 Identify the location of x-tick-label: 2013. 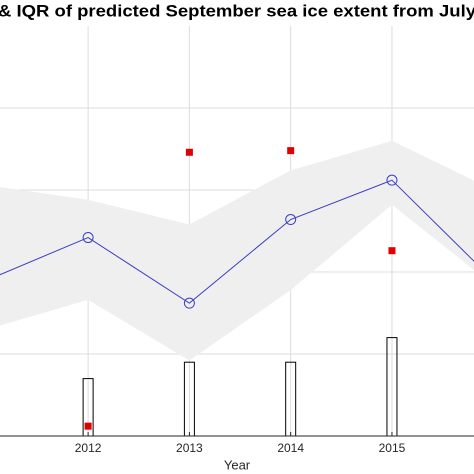
(189, 448).